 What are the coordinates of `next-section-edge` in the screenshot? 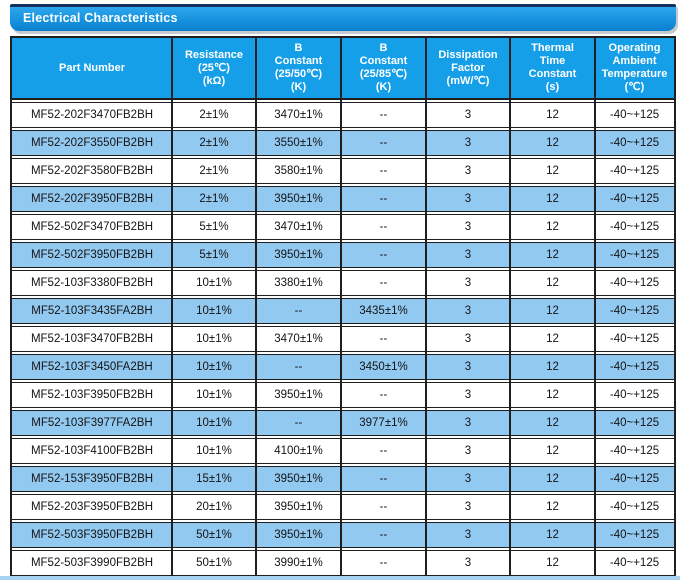 It's located at (340, 578).